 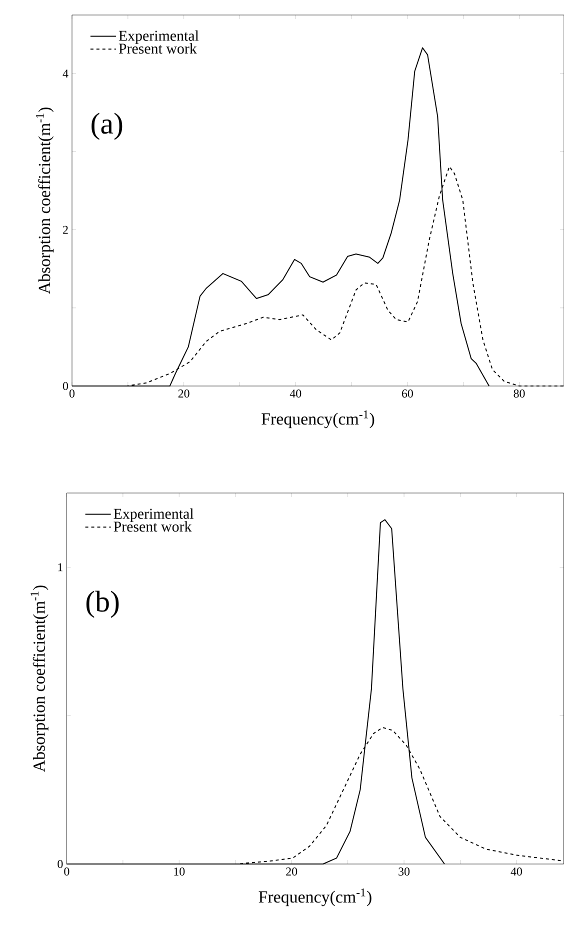 What do you see at coordinates (179, 872) in the screenshot?
I see `x-tick-label: 10` at bounding box center [179, 872].